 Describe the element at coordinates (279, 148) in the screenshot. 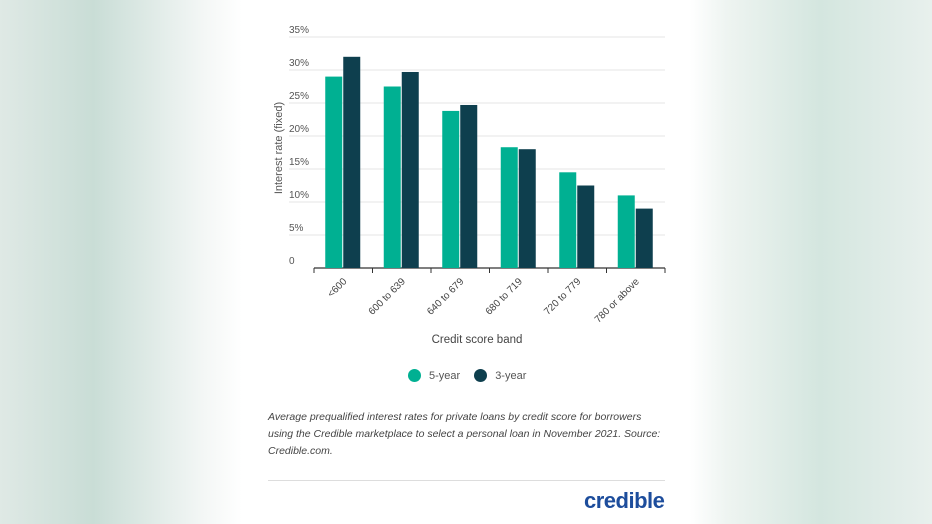

I see `y-axis-title: Interest rate (fixed)` at that location.